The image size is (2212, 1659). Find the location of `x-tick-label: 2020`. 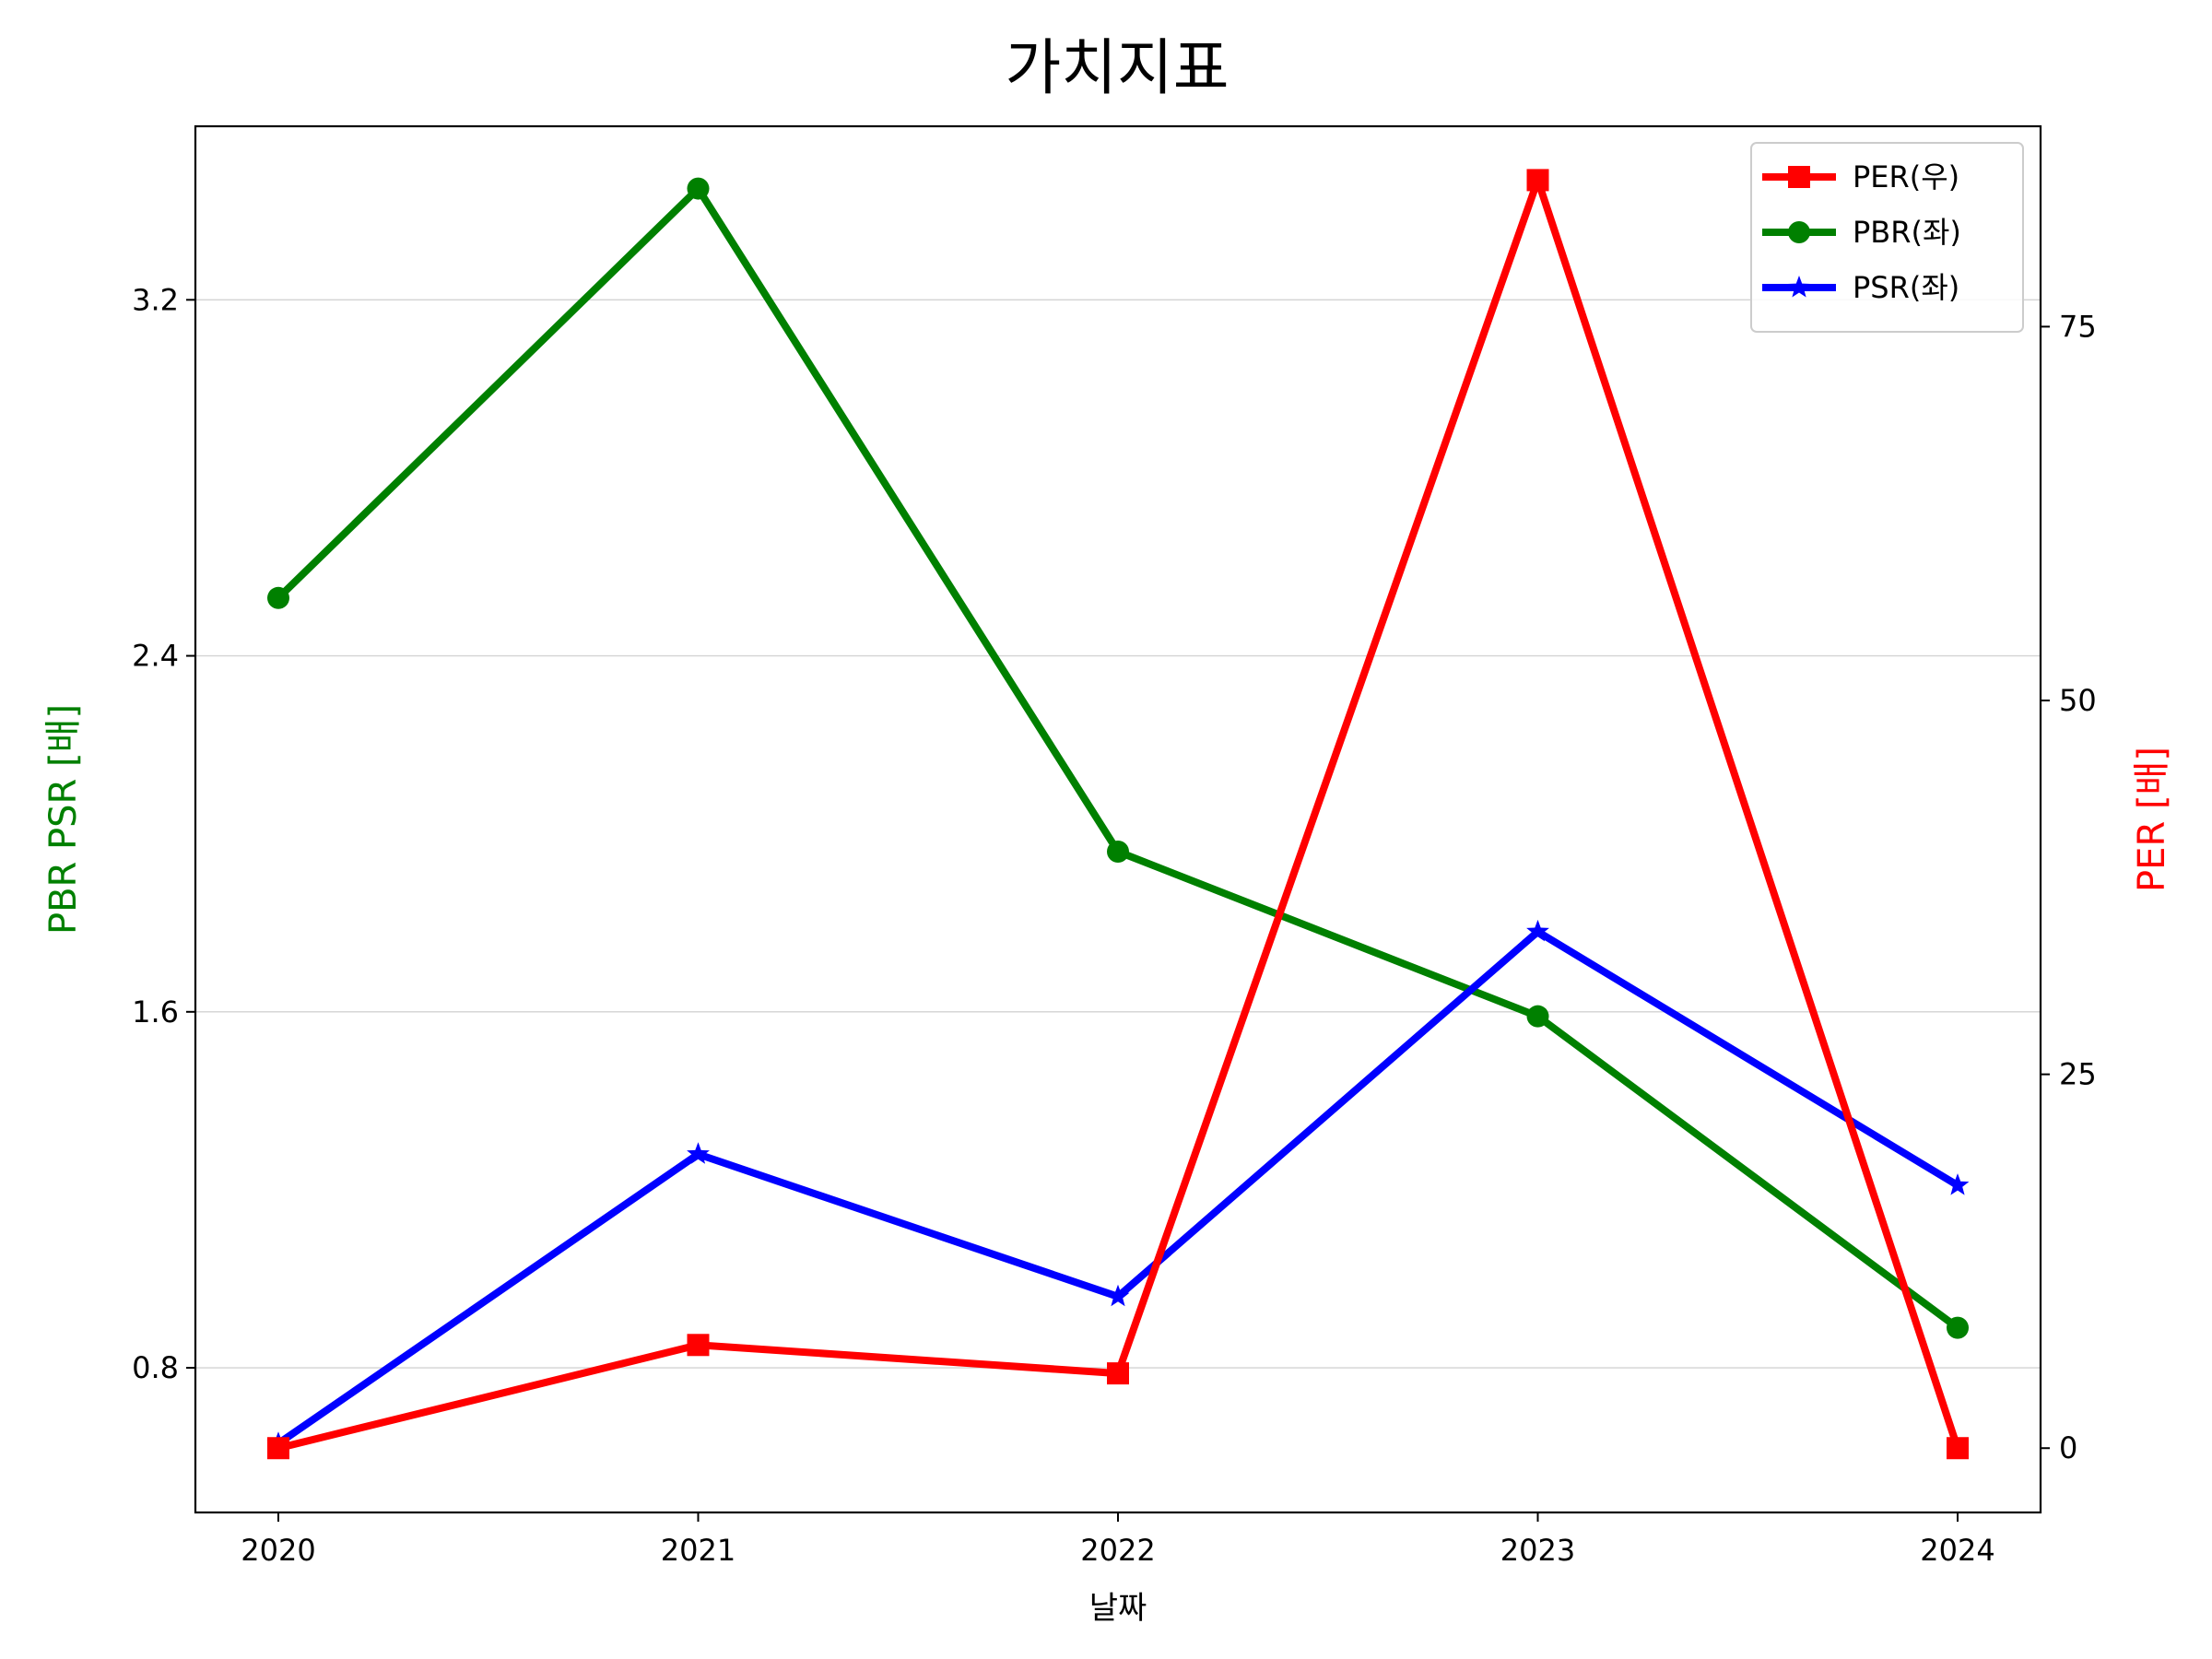

x-tick-label: 2020 is located at coordinates (278, 1550).